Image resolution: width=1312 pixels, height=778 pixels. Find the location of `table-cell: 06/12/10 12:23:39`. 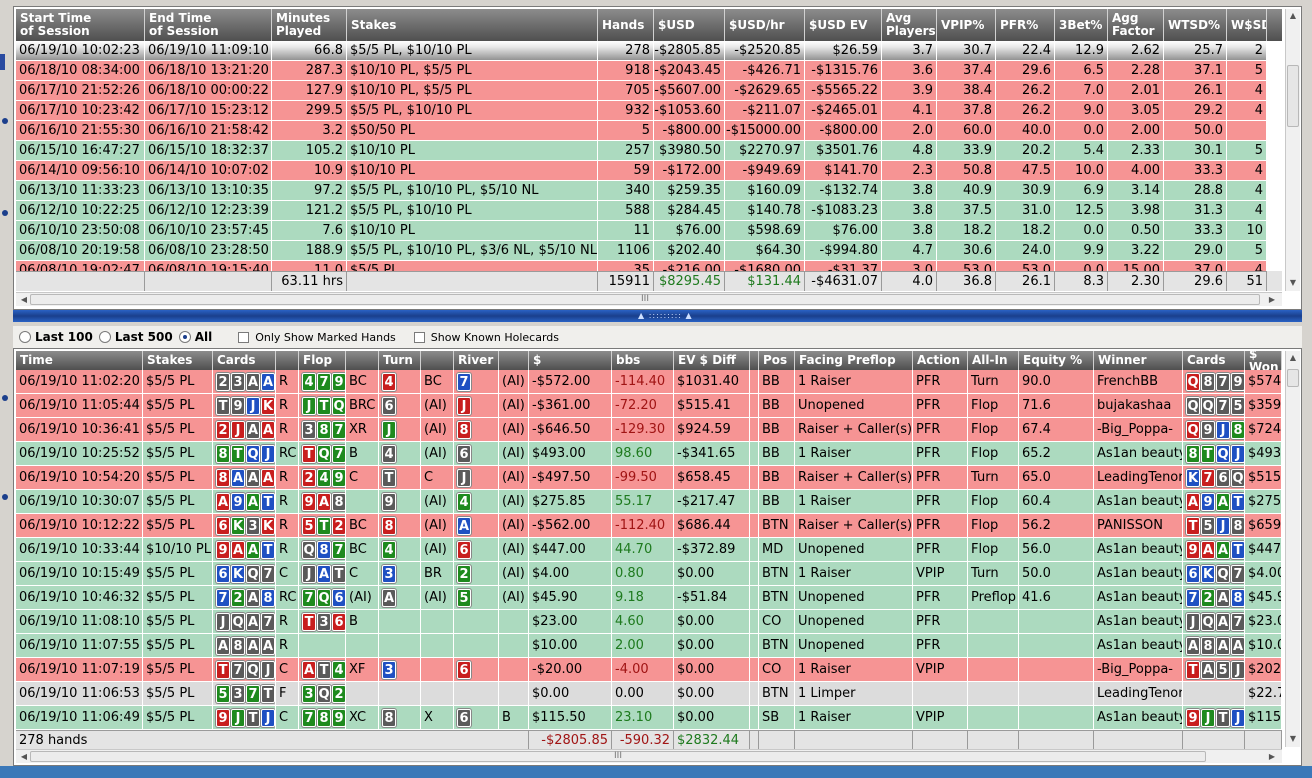

table-cell: 06/12/10 12:23:39 is located at coordinates (208, 211).